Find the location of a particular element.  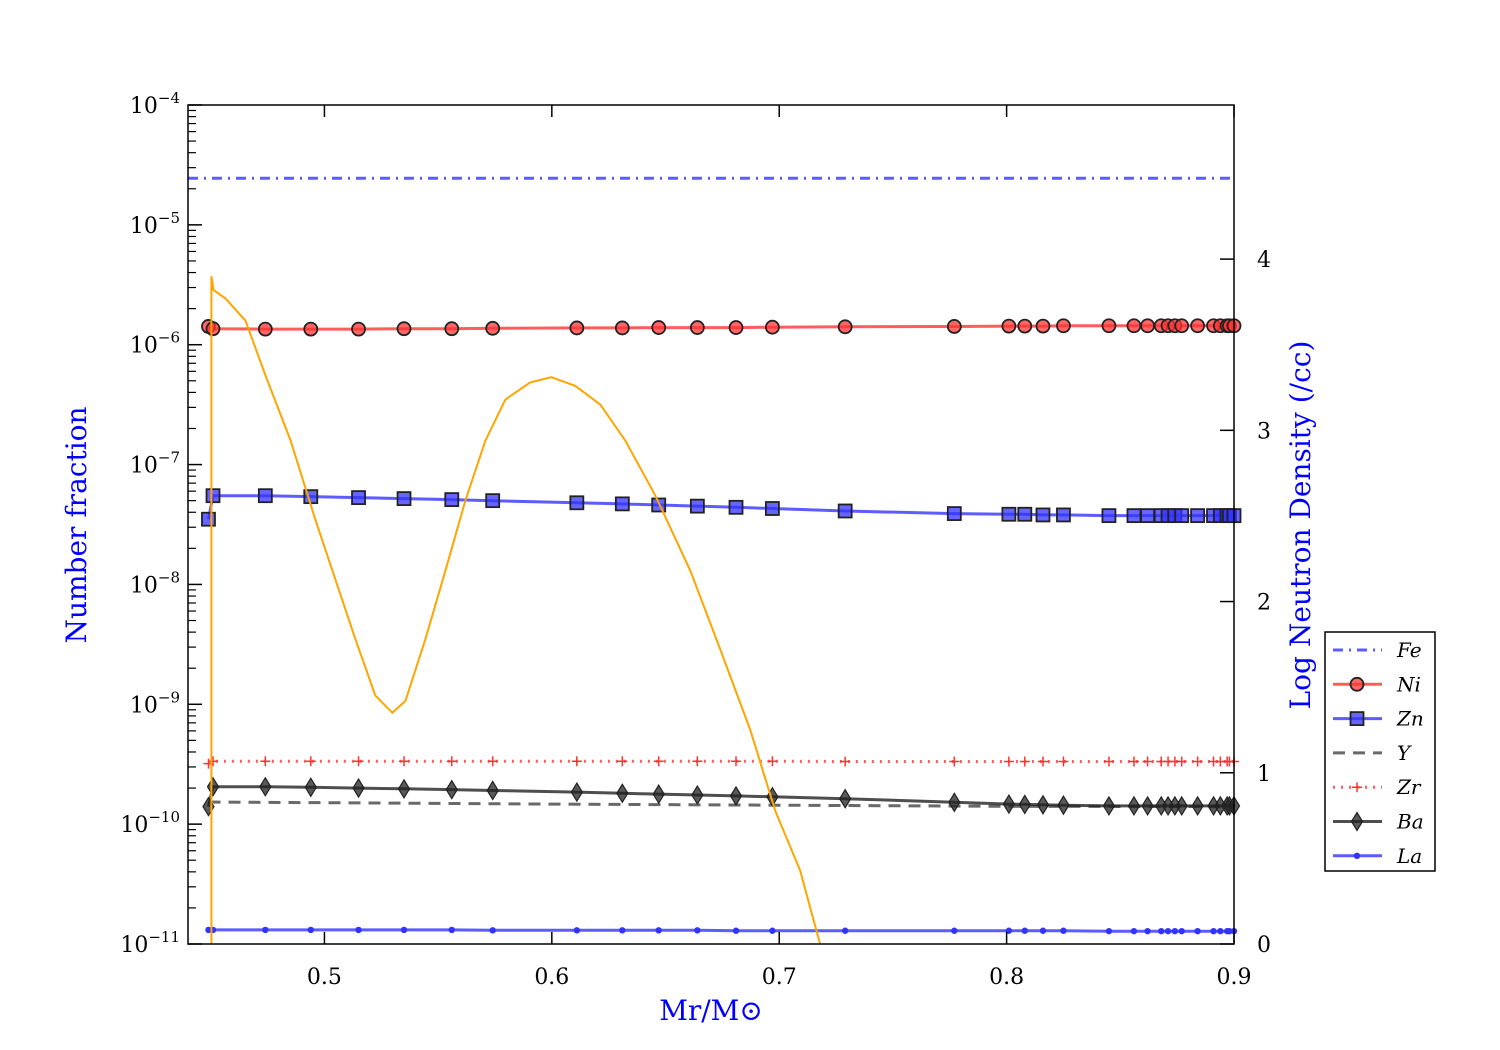

legend-entry-la: La is located at coordinates (1377, 856).